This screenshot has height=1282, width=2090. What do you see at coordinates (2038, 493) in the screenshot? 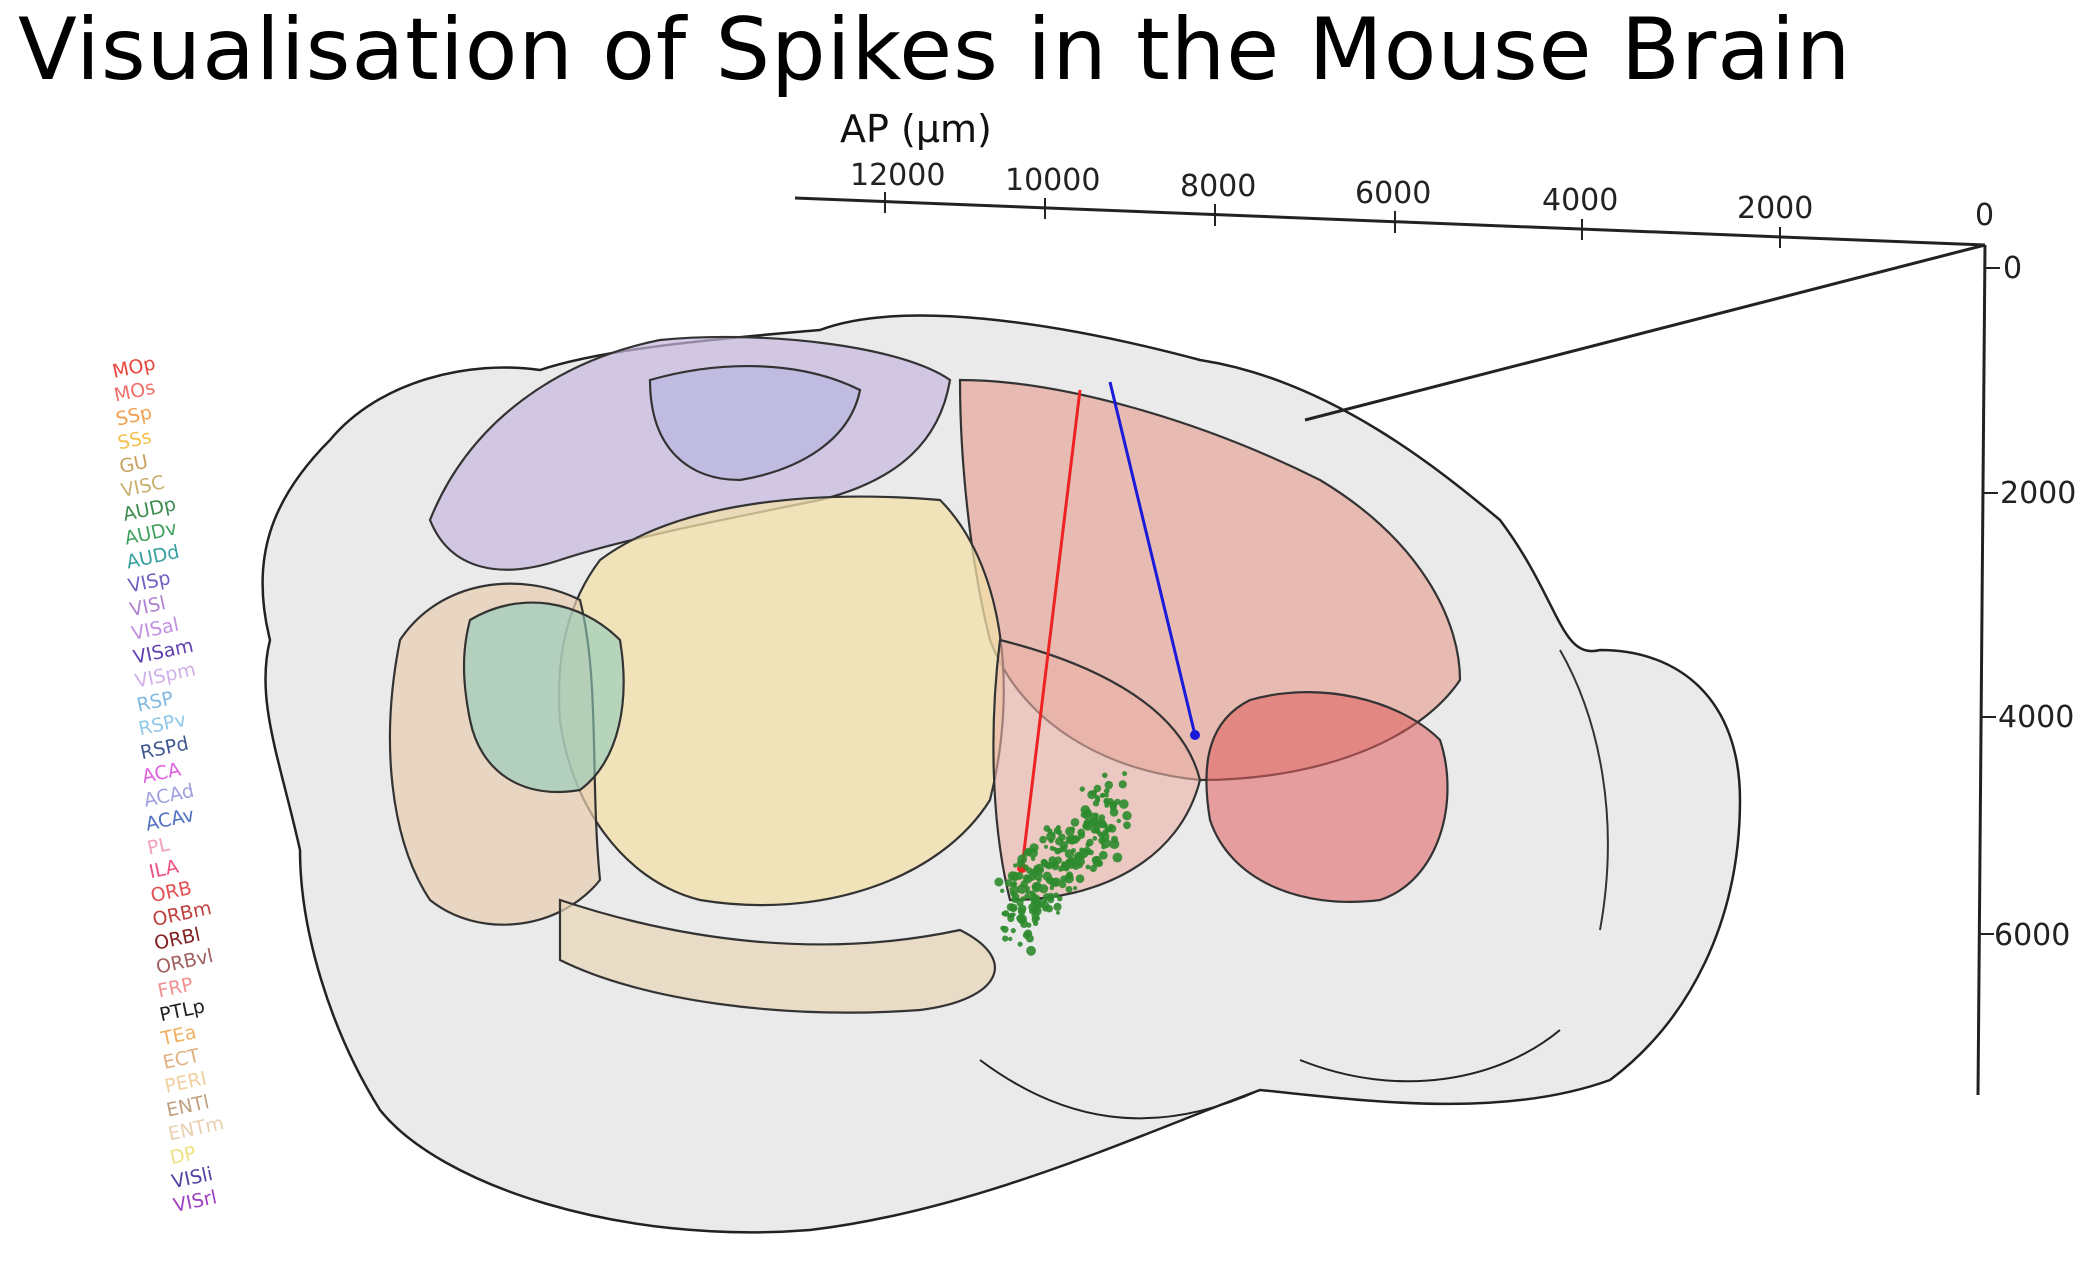
I see `dv-tick-label: 2000` at bounding box center [2038, 493].